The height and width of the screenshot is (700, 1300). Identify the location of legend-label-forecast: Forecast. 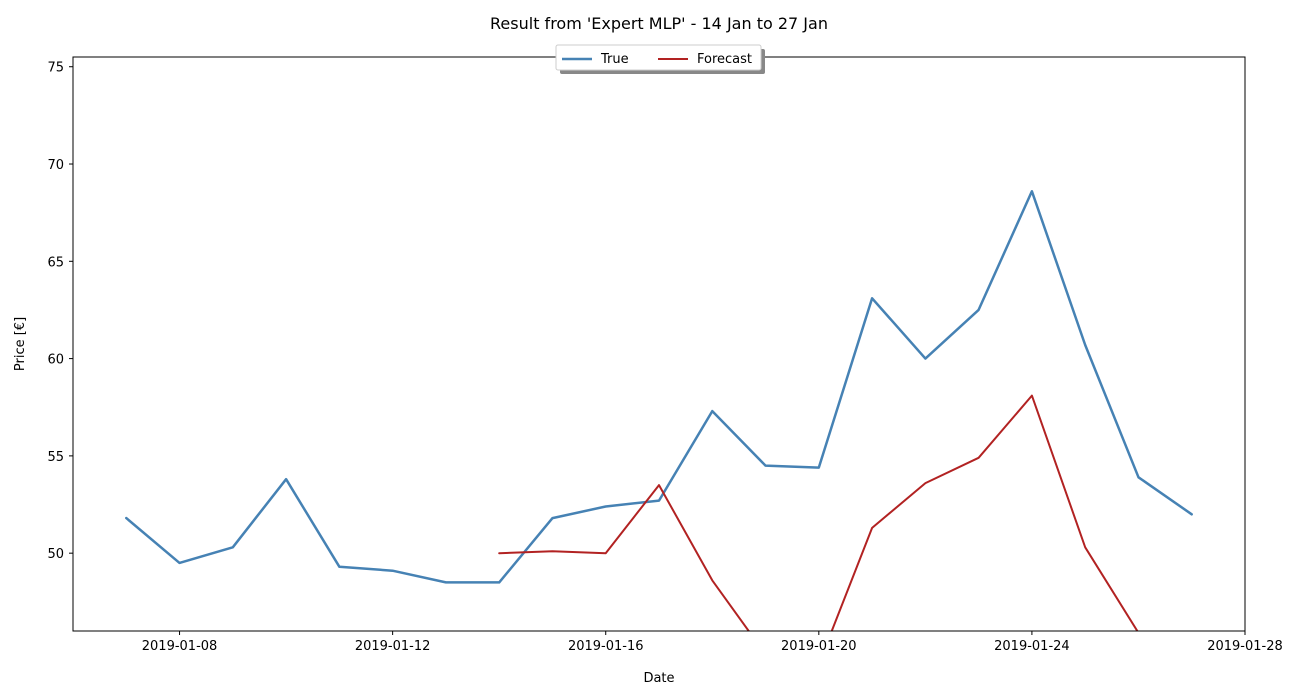
(724, 59).